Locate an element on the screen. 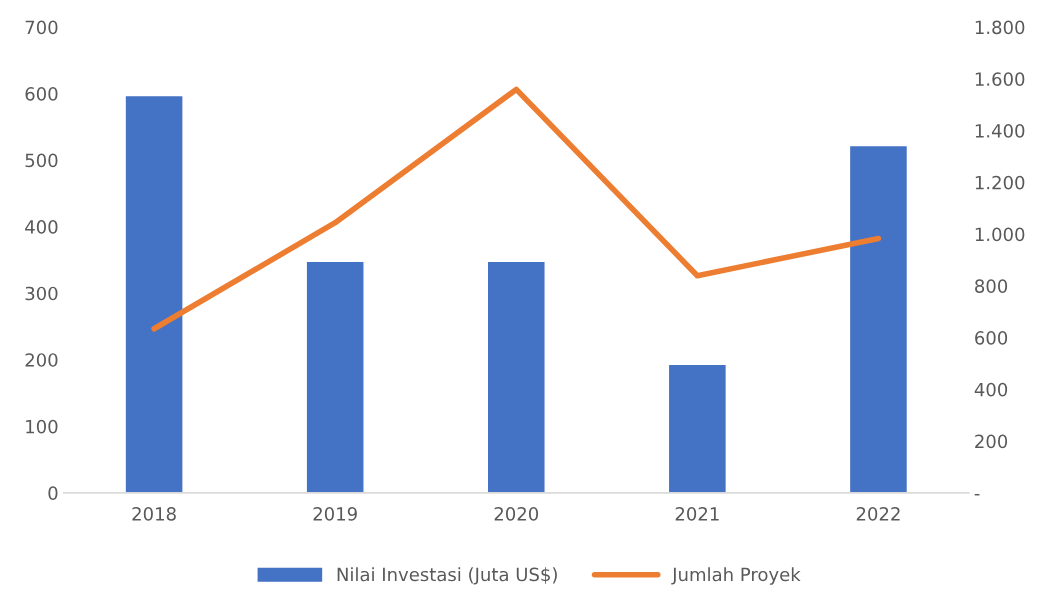 The image size is (1059, 601). y2-tick-label: 200 is located at coordinates (991, 441).